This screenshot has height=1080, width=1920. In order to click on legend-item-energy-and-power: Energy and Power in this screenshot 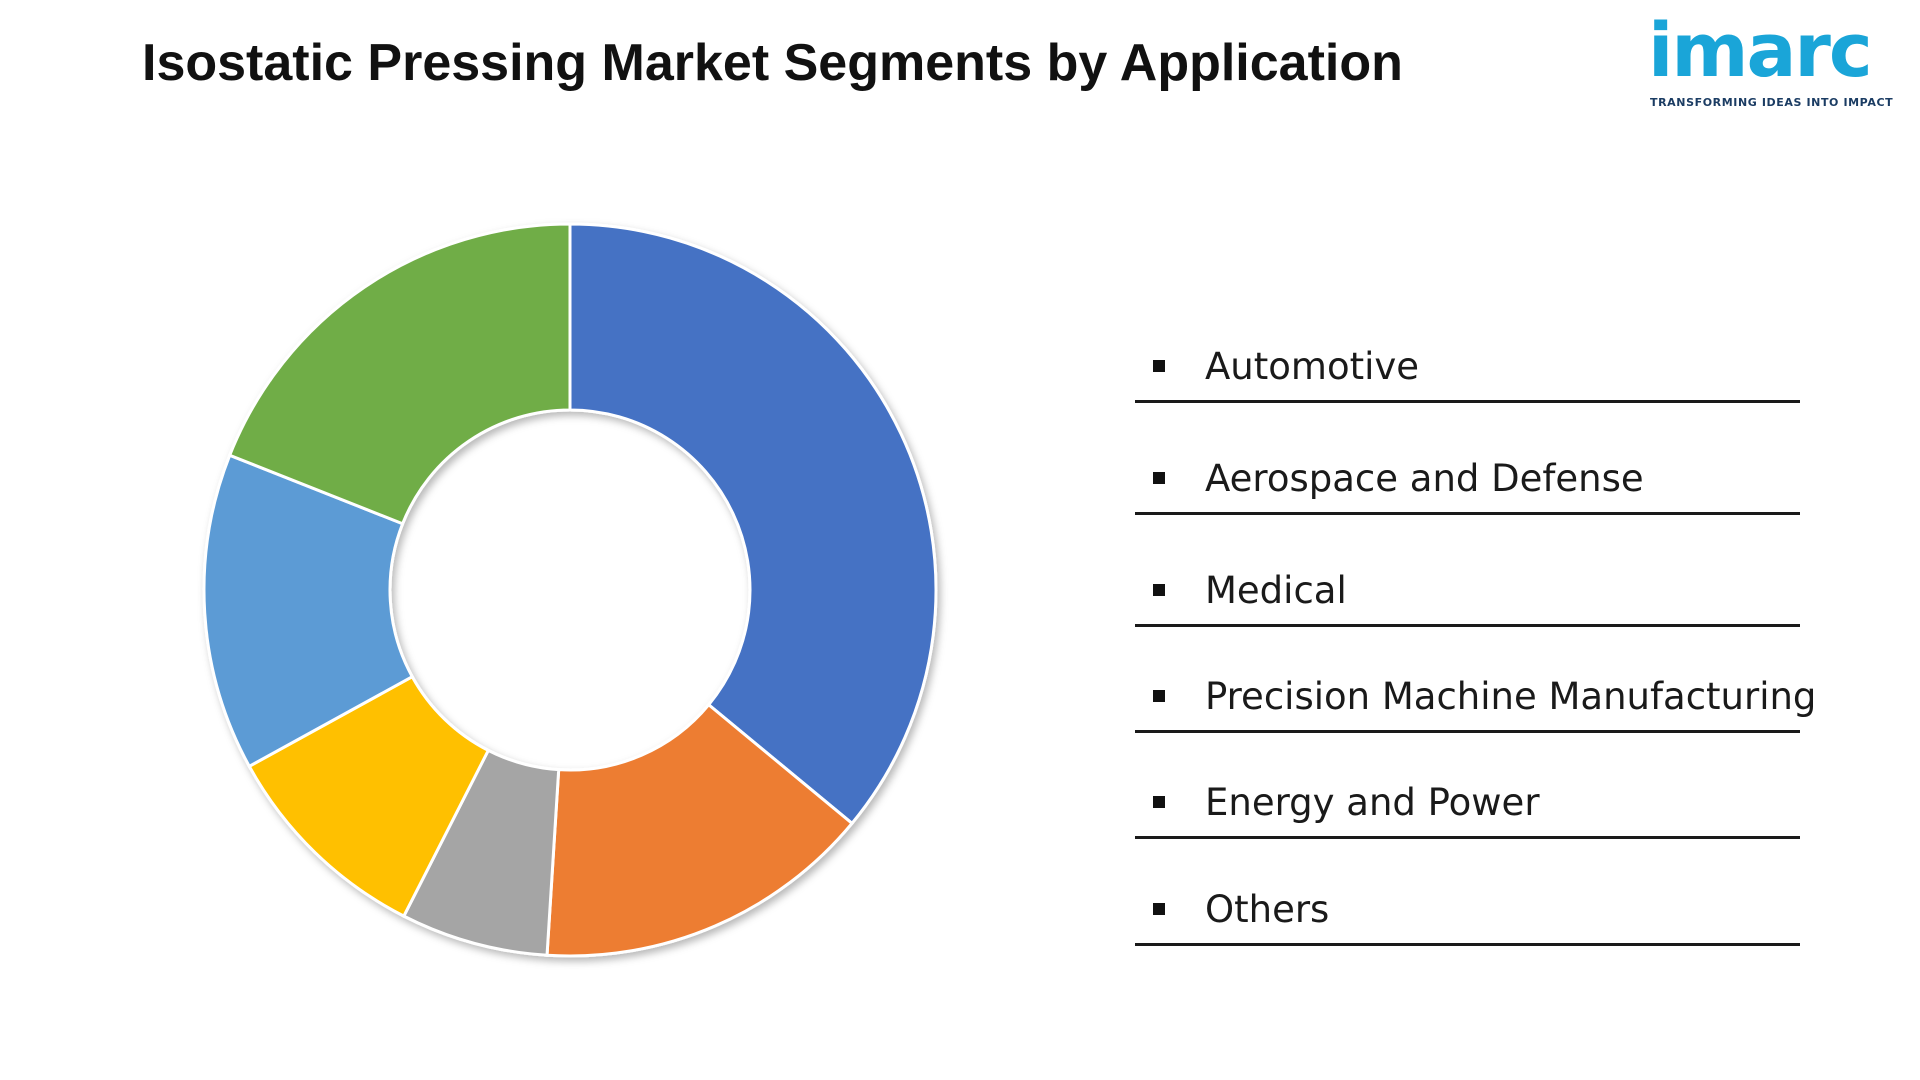, I will do `click(1467, 807)`.